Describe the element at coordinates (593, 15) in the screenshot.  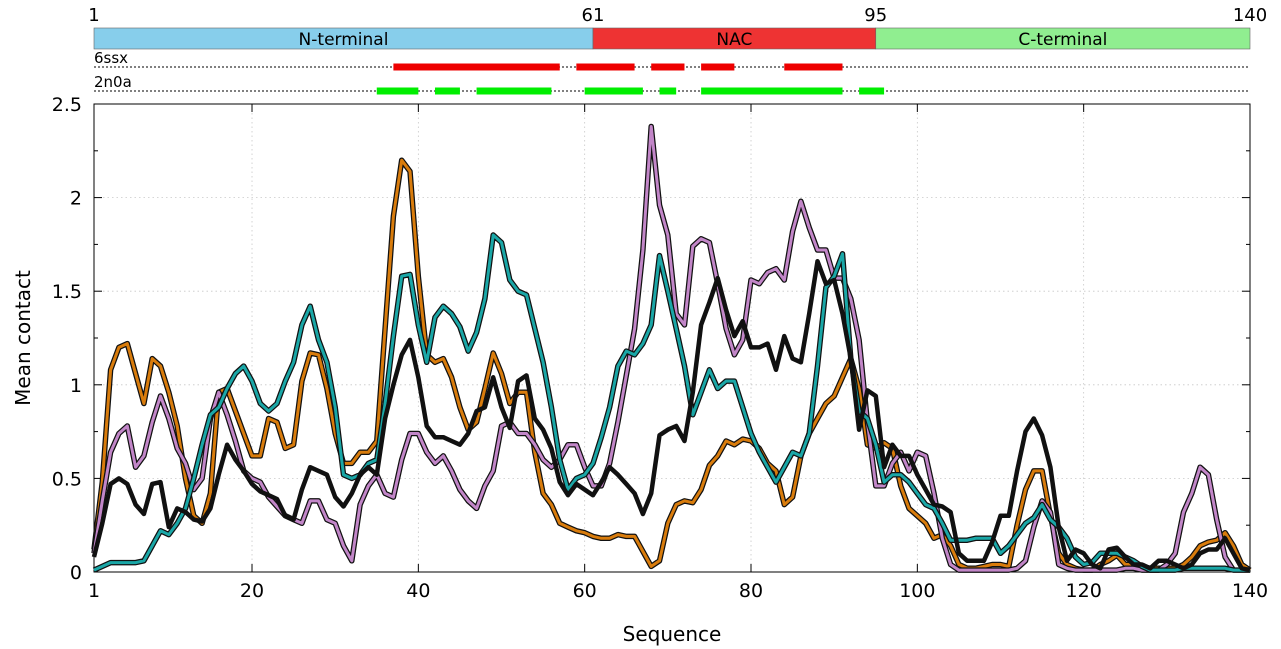
I see `region-boundary-label: 61` at that location.